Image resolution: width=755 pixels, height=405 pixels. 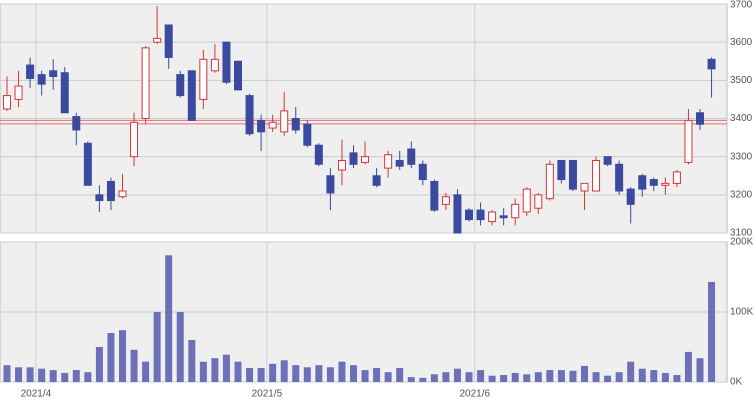 I want to click on y-tick-label: 3500, so click(x=741, y=80).